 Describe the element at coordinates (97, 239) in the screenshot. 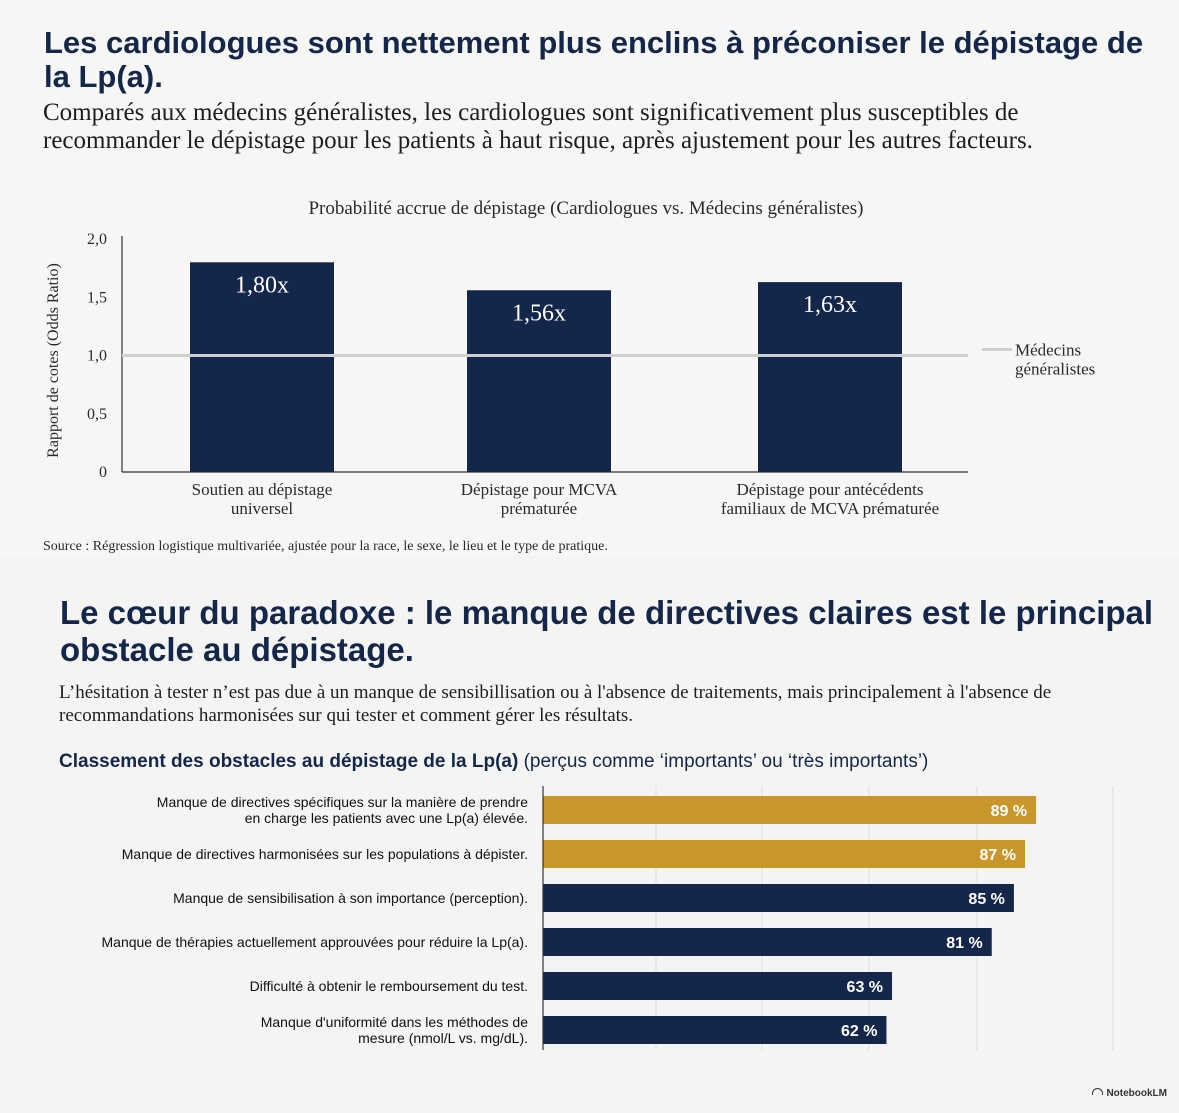

I see `y-tick-label: 2,0` at that location.